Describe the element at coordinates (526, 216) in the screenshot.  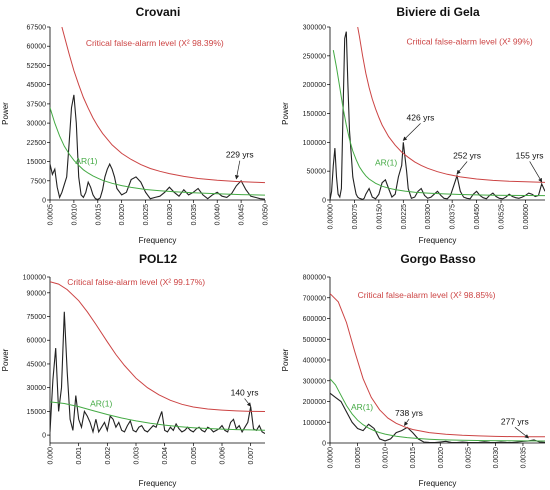
I see `x-tick-label: 0.00600` at that location.